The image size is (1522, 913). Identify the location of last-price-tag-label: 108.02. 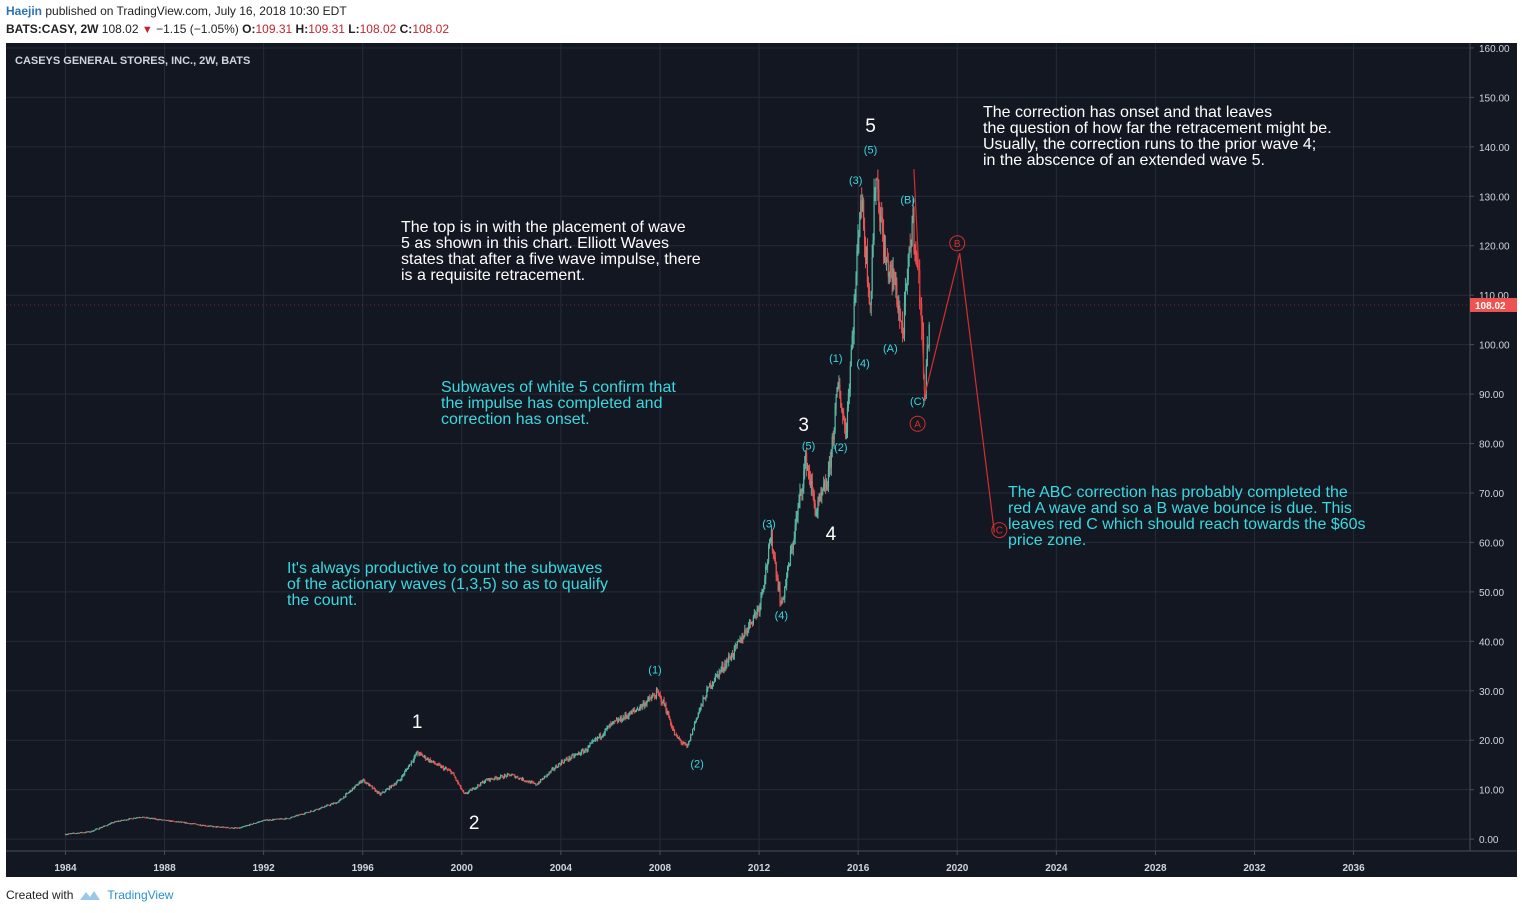
(1490, 306).